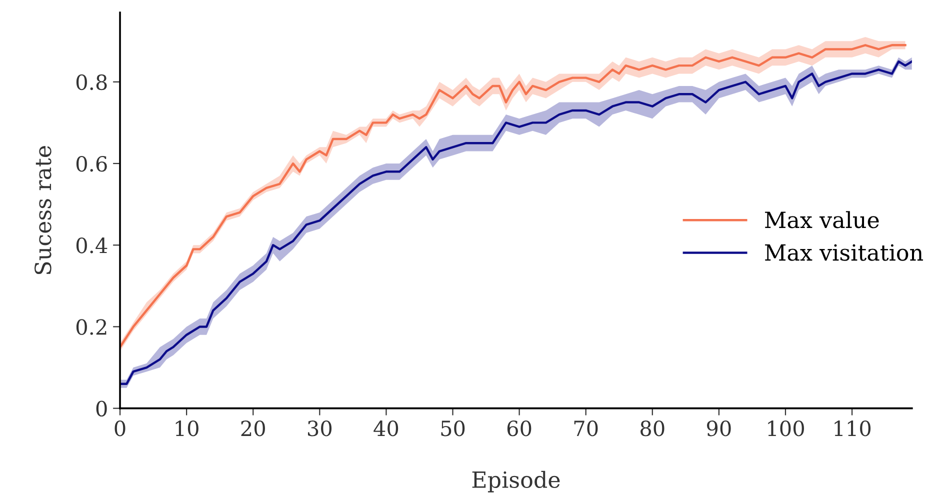  I want to click on y-tick-label: 0.4, so click(92, 246).